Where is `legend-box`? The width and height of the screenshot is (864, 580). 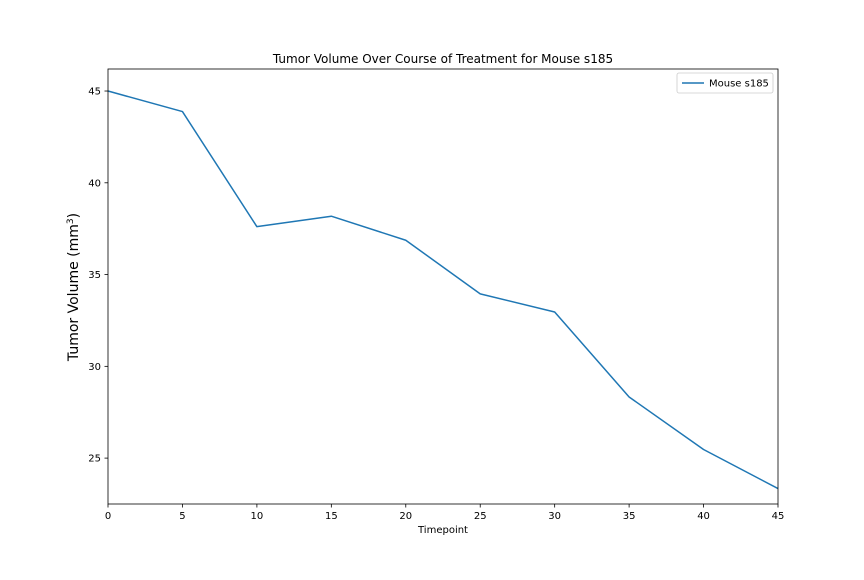 legend-box is located at coordinates (725, 83).